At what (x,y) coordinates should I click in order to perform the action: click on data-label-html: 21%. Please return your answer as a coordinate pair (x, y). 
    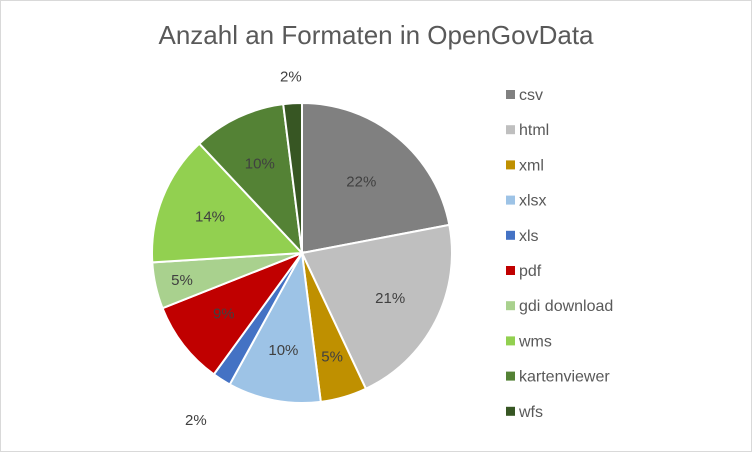
    Looking at the image, I should click on (390, 298).